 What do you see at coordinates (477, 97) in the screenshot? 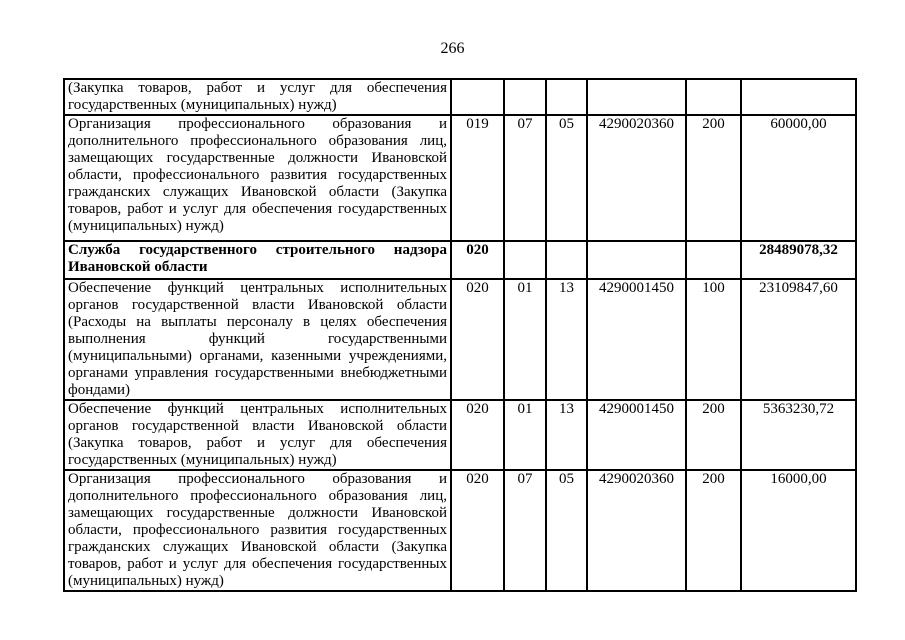
I see `gvr-code-cell` at bounding box center [477, 97].